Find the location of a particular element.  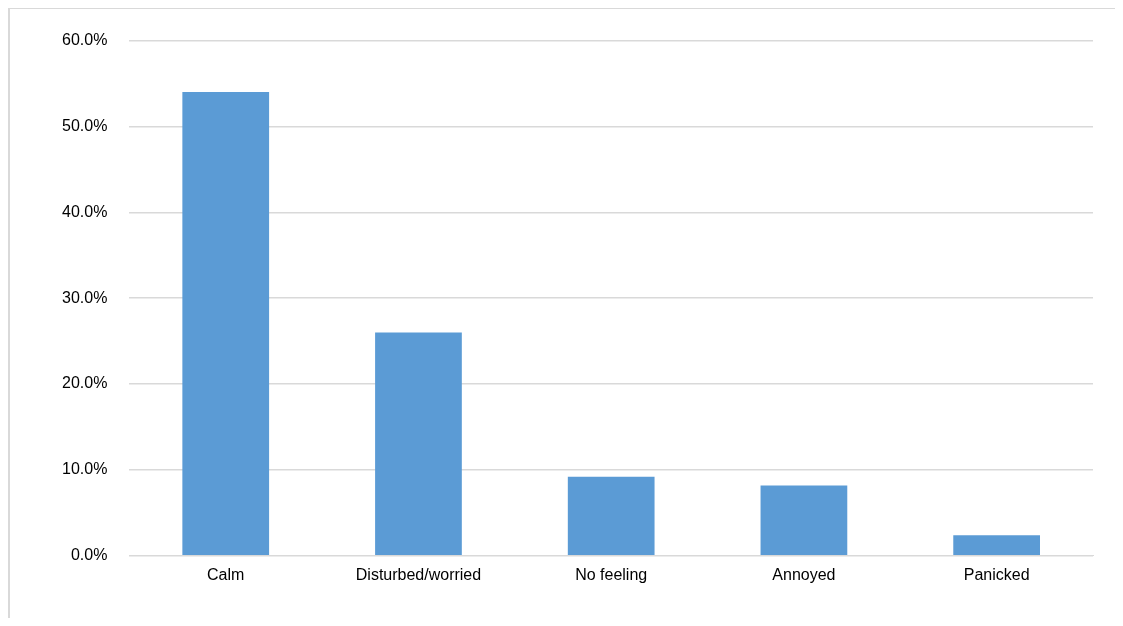

y-tick-label: 30.0% is located at coordinates (84, 297).